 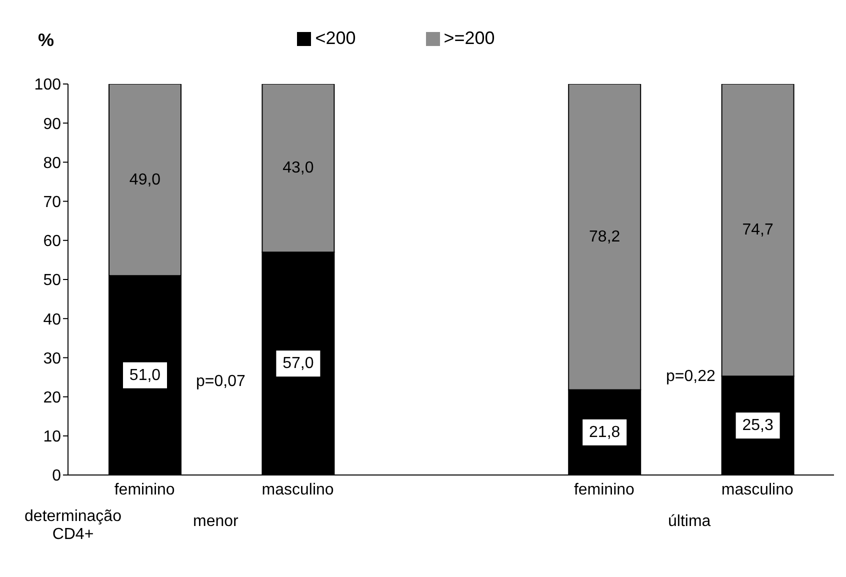 I want to click on data-label: 25,3, so click(x=758, y=425).